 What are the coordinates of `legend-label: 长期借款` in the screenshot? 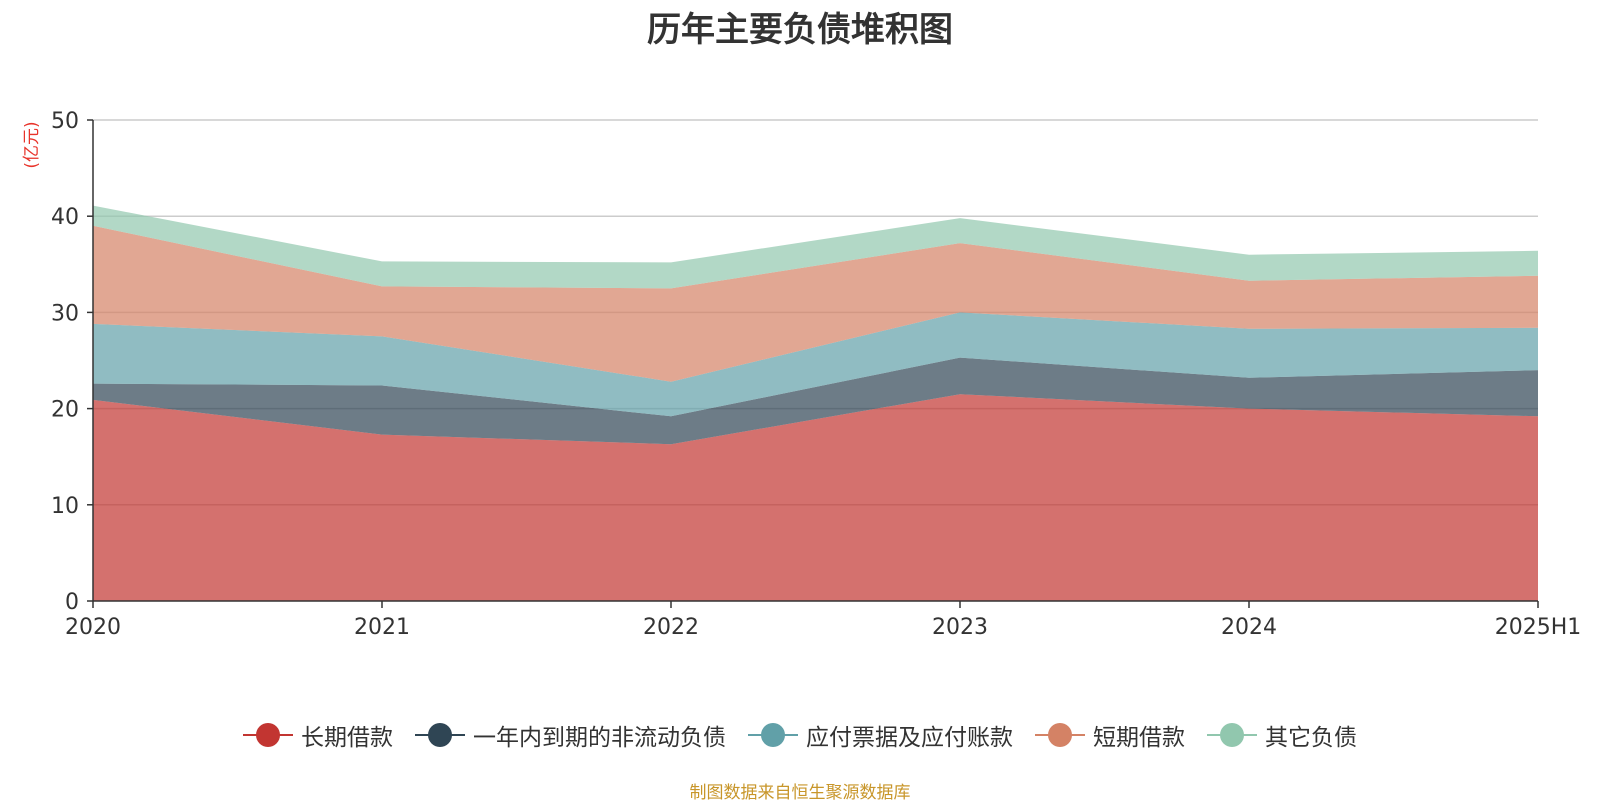 It's located at (347, 738).